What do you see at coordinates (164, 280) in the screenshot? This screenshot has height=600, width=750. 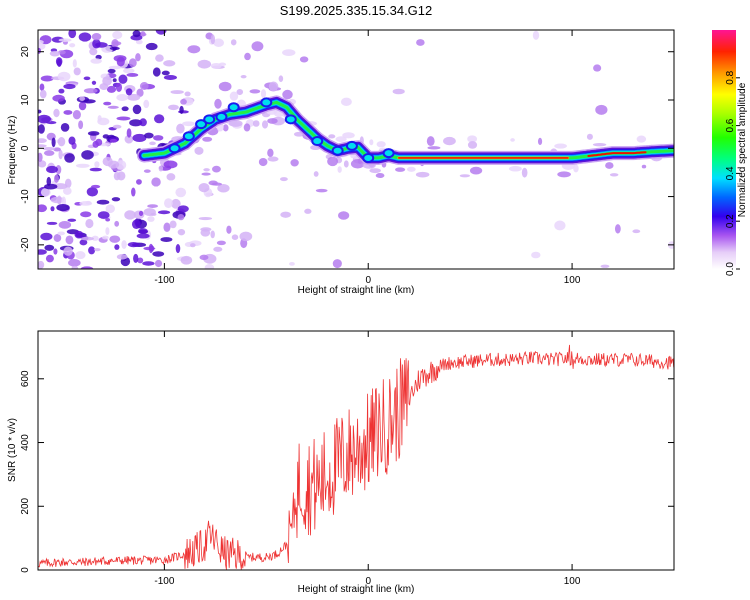 I see `top-x-tick-label: -100` at bounding box center [164, 280].